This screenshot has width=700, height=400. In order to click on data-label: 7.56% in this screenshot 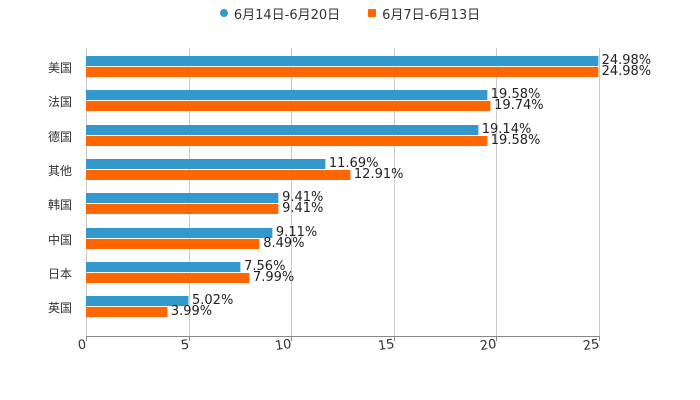, I will do `click(265, 266)`.